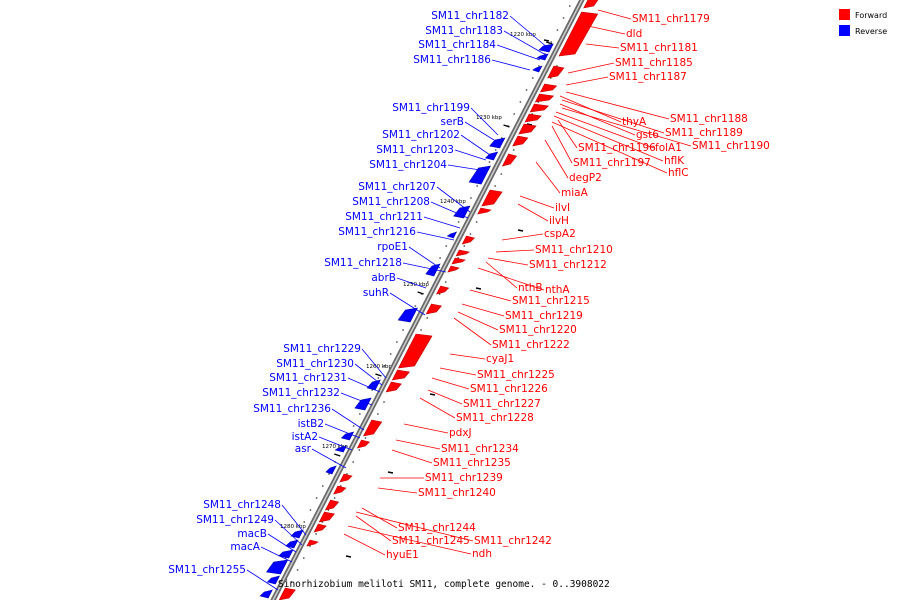  What do you see at coordinates (470, 16) in the screenshot?
I see `gene-label-sm11-chr1182: SM11_chr1182` at bounding box center [470, 16].